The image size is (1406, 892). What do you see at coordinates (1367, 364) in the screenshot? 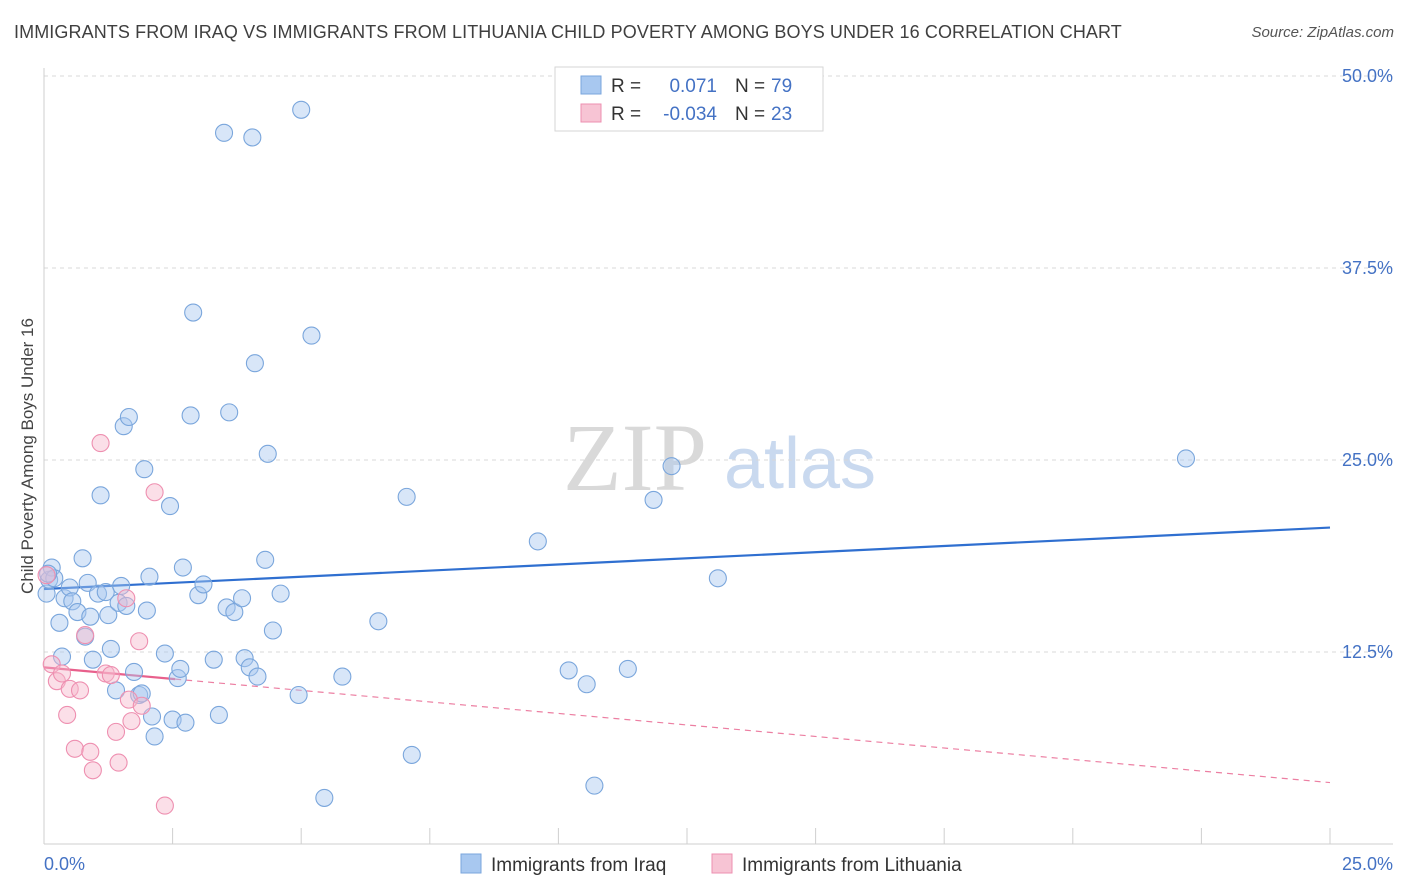
I see `y-tick-labels: 12.5% 25.0% 37.5% 50.0%` at bounding box center [1367, 364].